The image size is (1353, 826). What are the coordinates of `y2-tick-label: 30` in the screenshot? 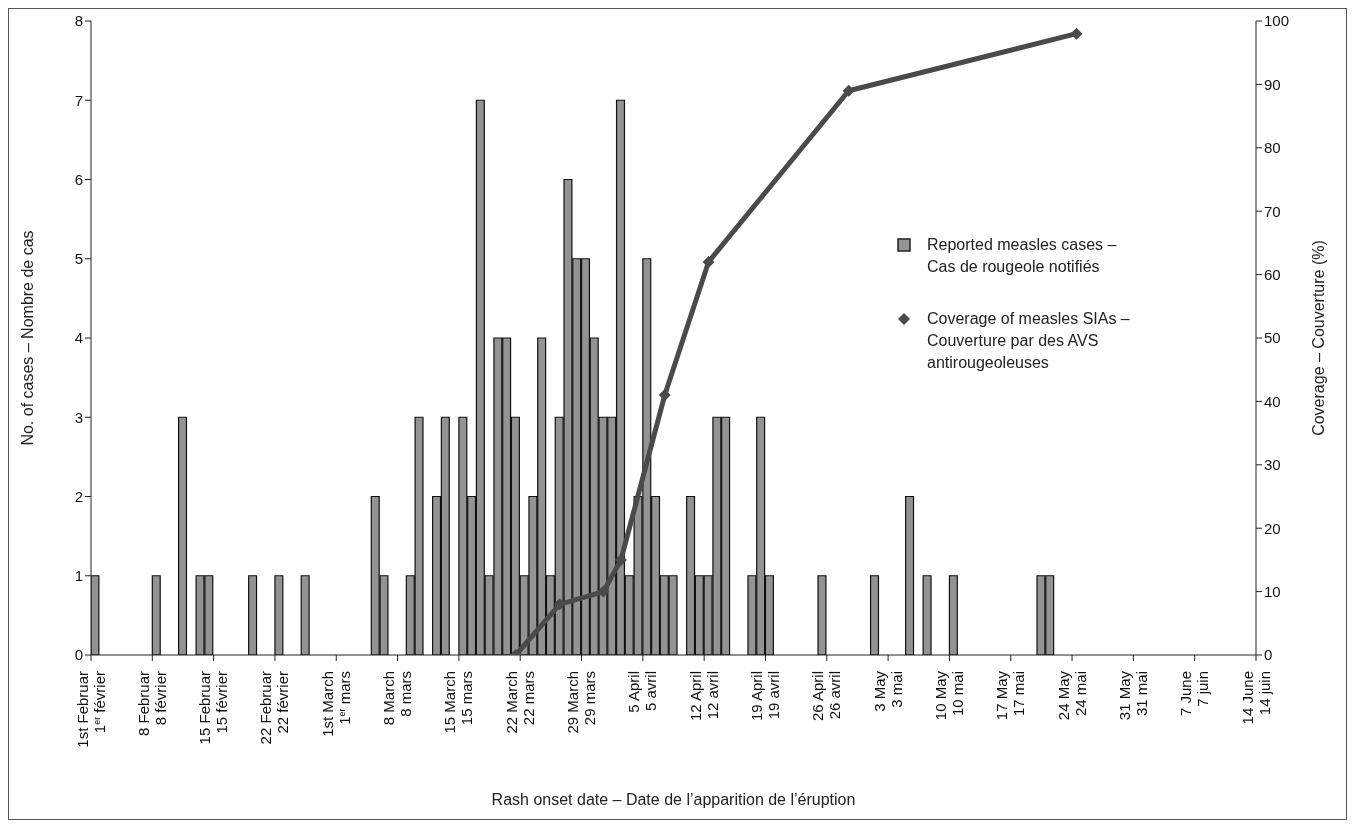 It's located at (1272, 465).